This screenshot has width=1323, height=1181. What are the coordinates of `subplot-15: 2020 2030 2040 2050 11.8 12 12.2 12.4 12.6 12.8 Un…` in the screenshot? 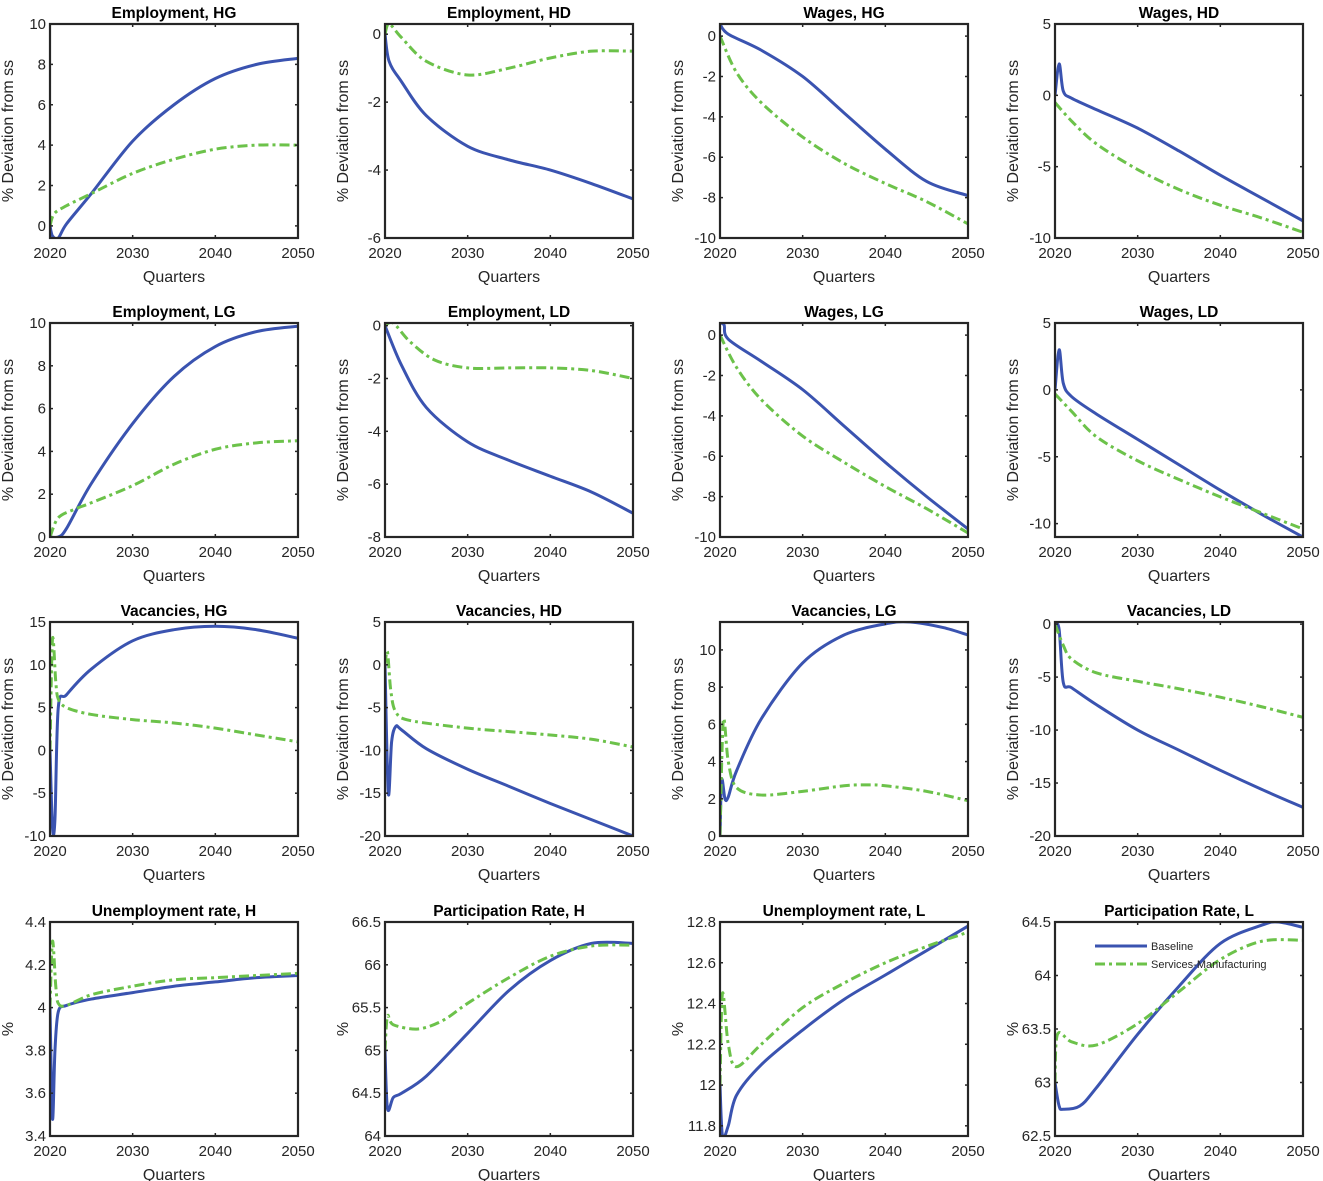 It's located at (827, 1042).